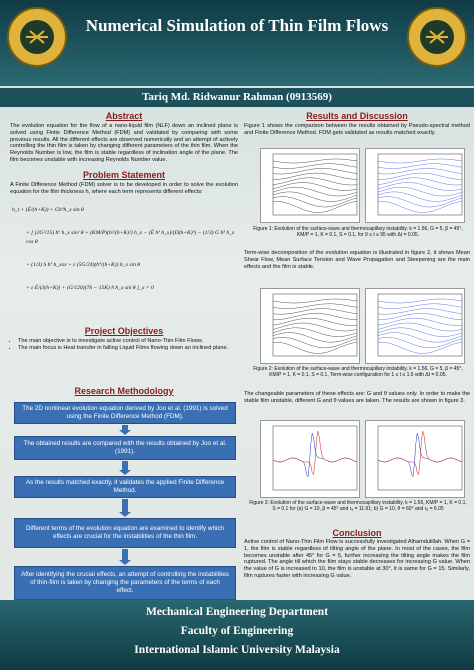 This screenshot has height=670, width=474. What do you see at coordinates (237, 612) in the screenshot?
I see `footer-line: Mechanical Engineering Department` at bounding box center [237, 612].